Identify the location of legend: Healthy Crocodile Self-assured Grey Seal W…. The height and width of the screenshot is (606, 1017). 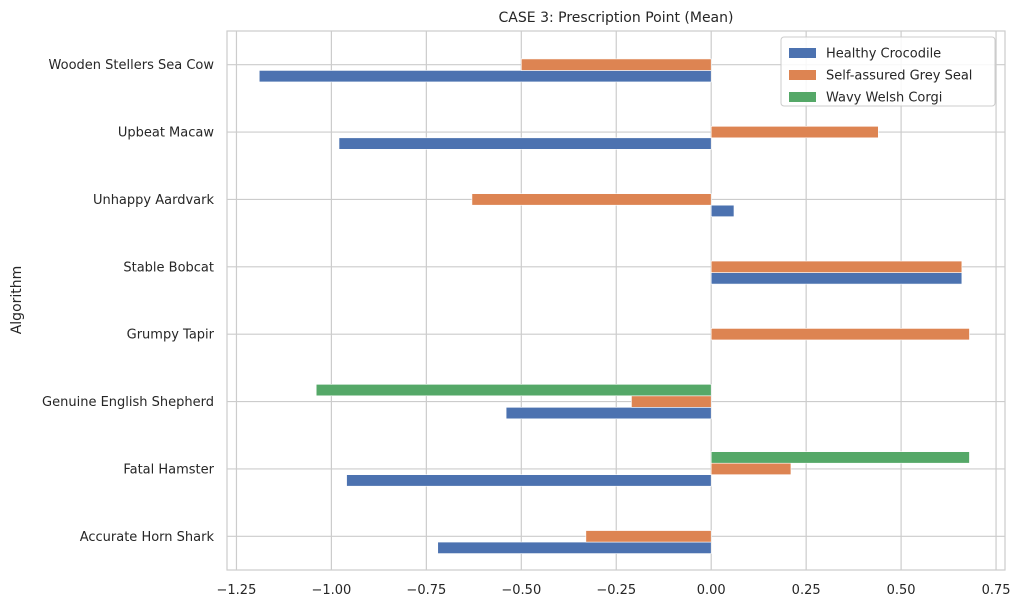
(888, 71).